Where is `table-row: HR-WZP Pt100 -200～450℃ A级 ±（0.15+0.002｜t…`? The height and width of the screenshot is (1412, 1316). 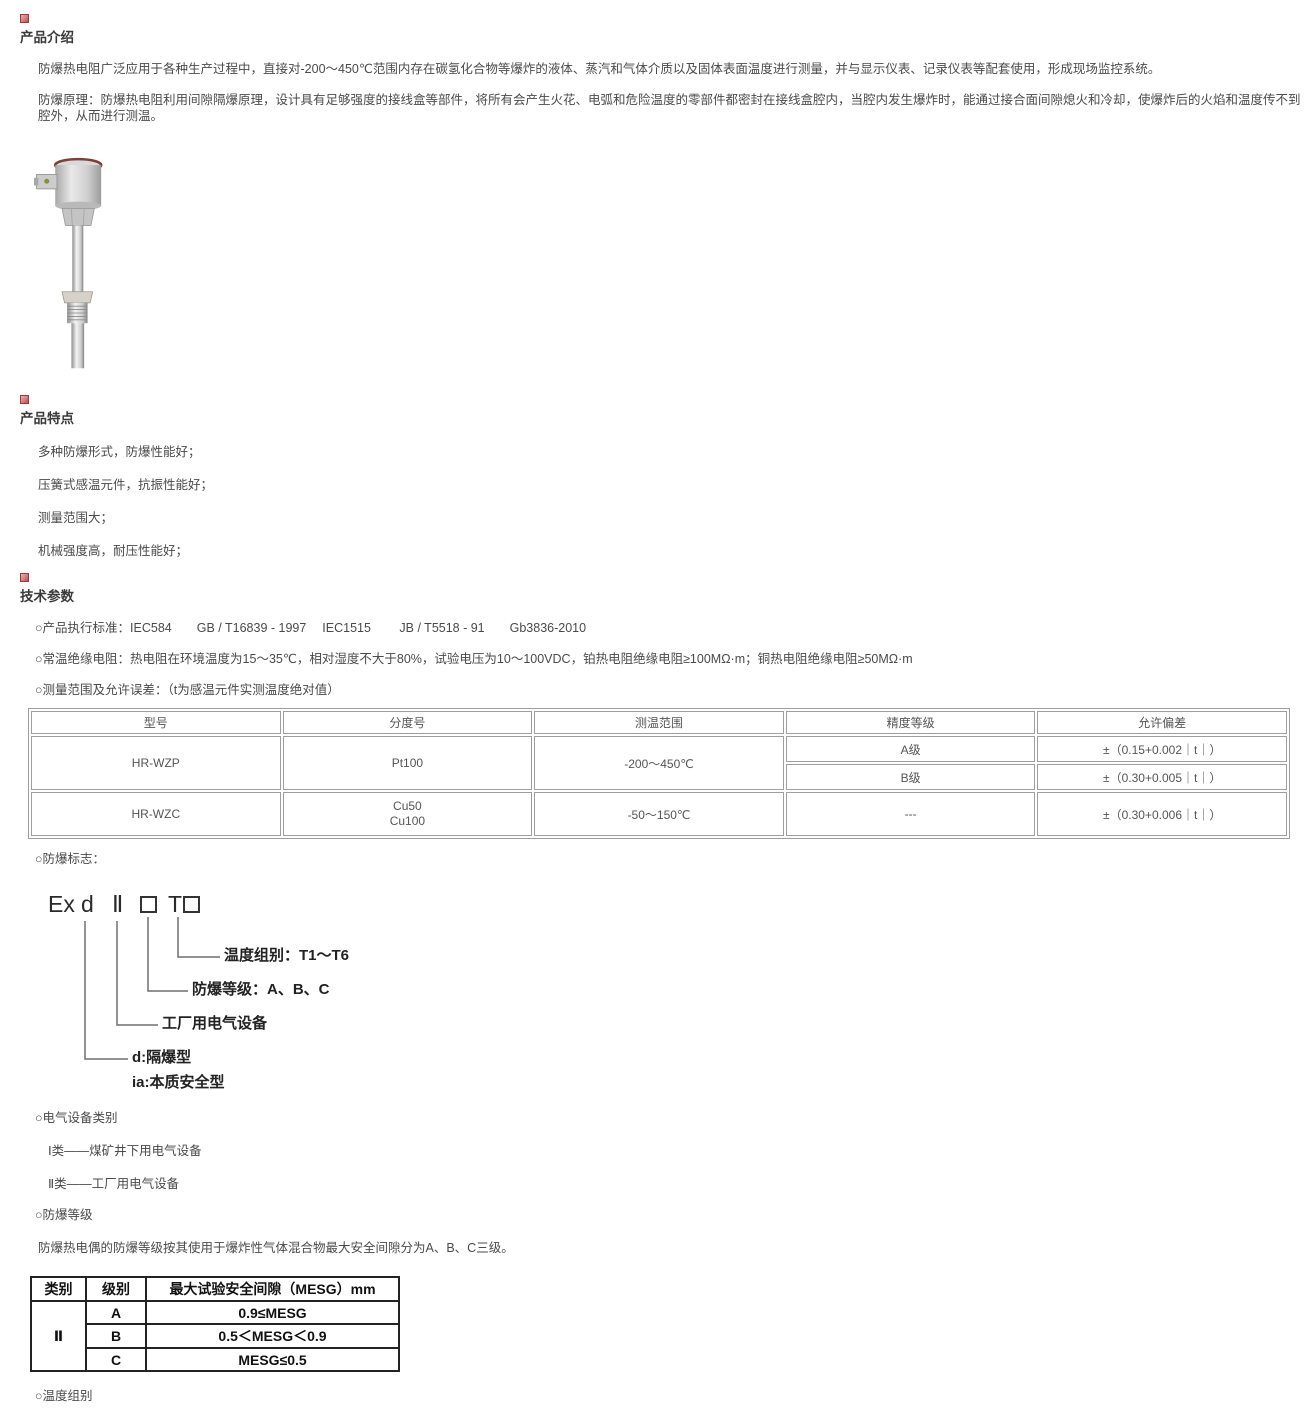 table-row: HR-WZP Pt100 -200～450℃ A级 ±（0.15+0.002｜t… is located at coordinates (659, 763).